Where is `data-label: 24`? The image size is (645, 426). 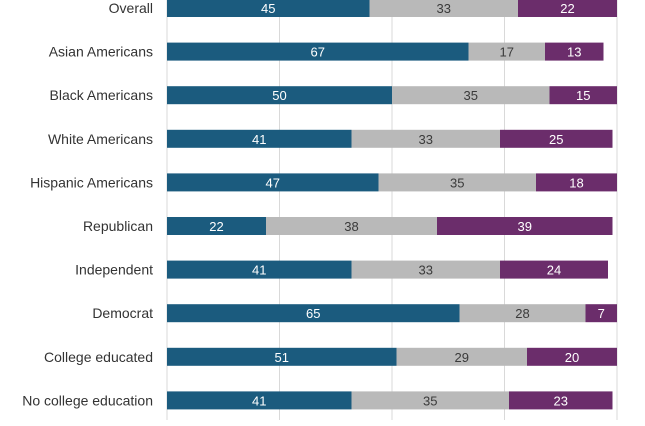 data-label: 24 is located at coordinates (554, 270).